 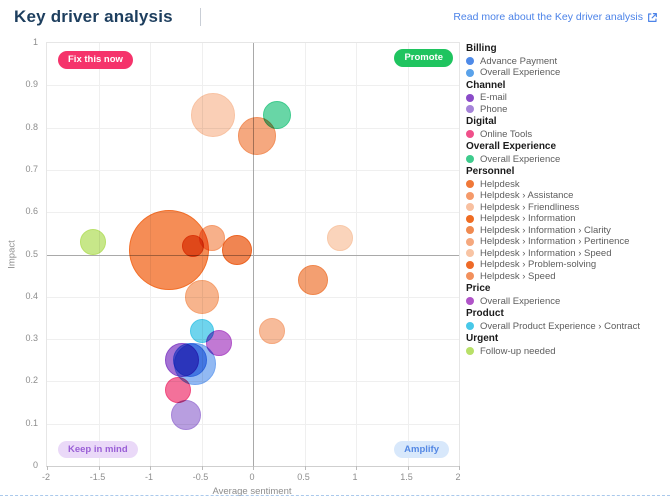 I want to click on legend-item-label: Helpdesk › Problem-solving, so click(x=538, y=264).